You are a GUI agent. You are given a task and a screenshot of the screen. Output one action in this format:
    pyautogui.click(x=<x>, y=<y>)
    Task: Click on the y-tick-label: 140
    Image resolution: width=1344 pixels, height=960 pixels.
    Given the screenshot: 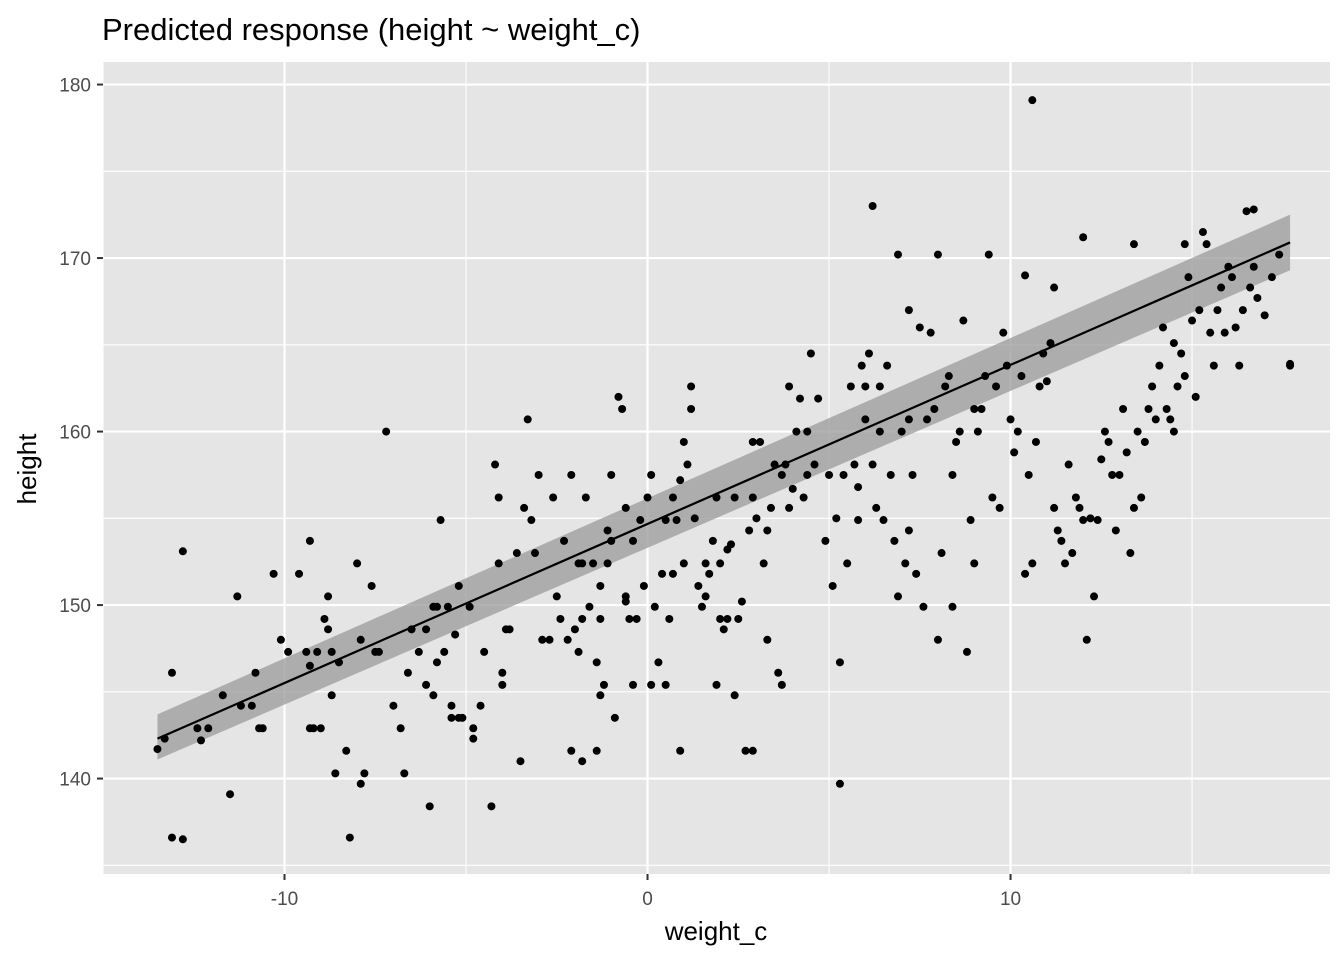 What is the action you would take?
    pyautogui.click(x=75, y=780)
    